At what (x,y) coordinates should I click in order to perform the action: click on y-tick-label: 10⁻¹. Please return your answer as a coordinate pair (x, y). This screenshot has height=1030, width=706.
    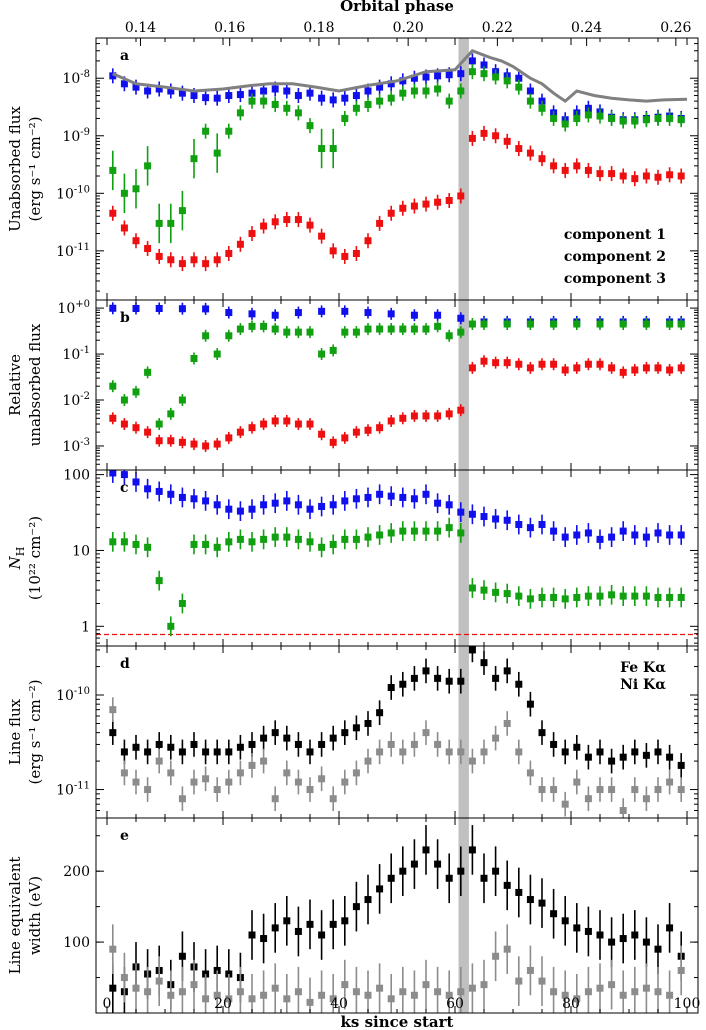
    Looking at the image, I should click on (76, 354).